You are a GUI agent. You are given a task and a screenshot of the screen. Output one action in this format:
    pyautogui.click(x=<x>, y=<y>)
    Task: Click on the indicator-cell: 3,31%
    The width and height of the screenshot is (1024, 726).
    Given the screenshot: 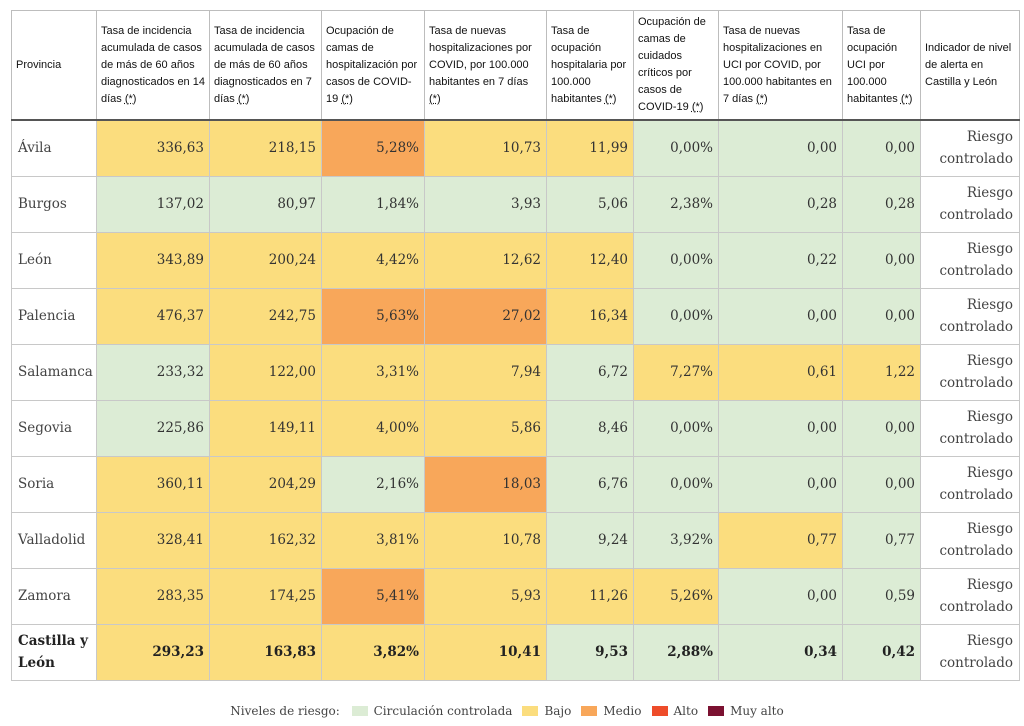 What is the action you would take?
    pyautogui.click(x=373, y=372)
    